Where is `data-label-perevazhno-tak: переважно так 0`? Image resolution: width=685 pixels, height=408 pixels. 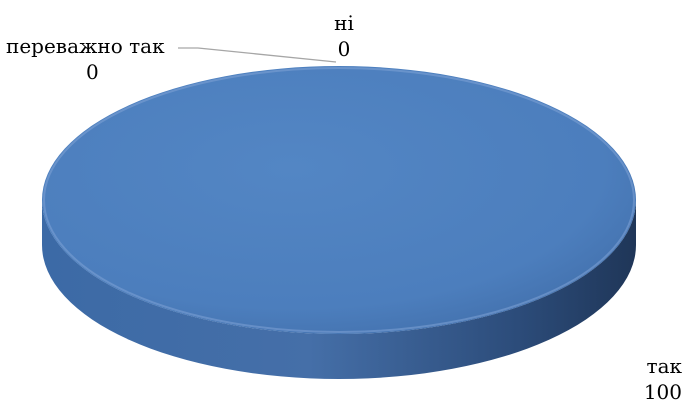 data-label-perevazhno-tak: переважно так 0 is located at coordinates (90, 59).